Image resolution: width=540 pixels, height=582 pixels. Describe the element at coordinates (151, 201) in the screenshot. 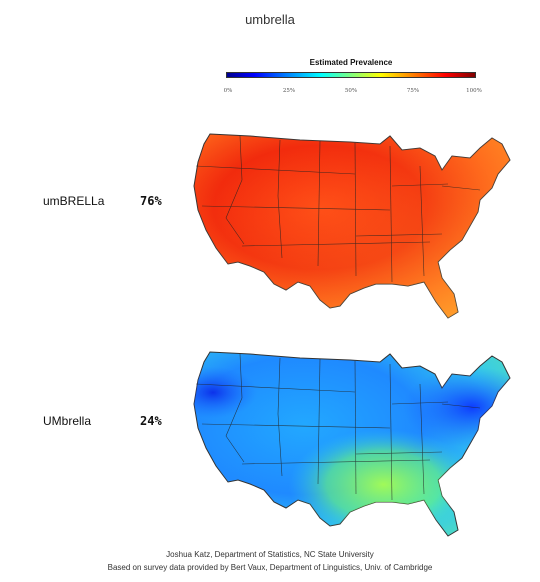

I see `variant-percent-1: 76%` at that location.